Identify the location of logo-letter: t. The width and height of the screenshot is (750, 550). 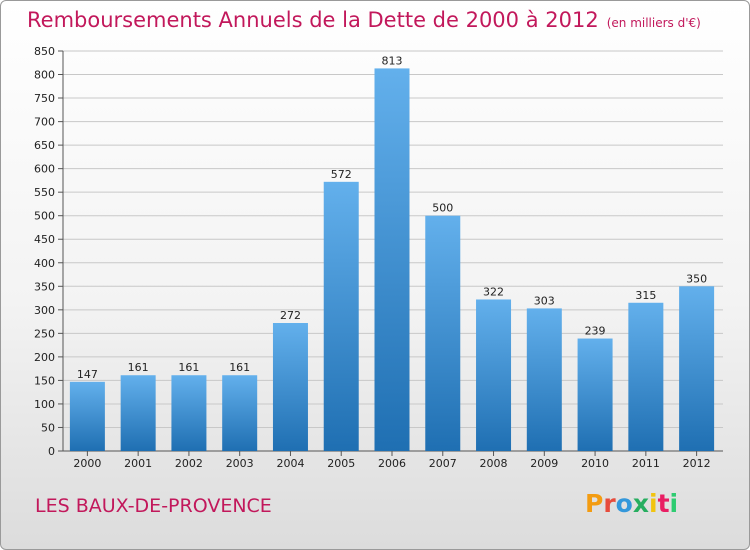
(663, 503).